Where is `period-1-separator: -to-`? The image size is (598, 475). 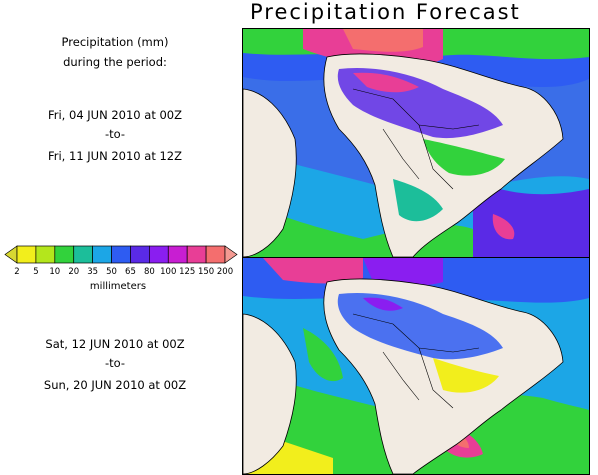
period-1-separator: -to- is located at coordinates (115, 134).